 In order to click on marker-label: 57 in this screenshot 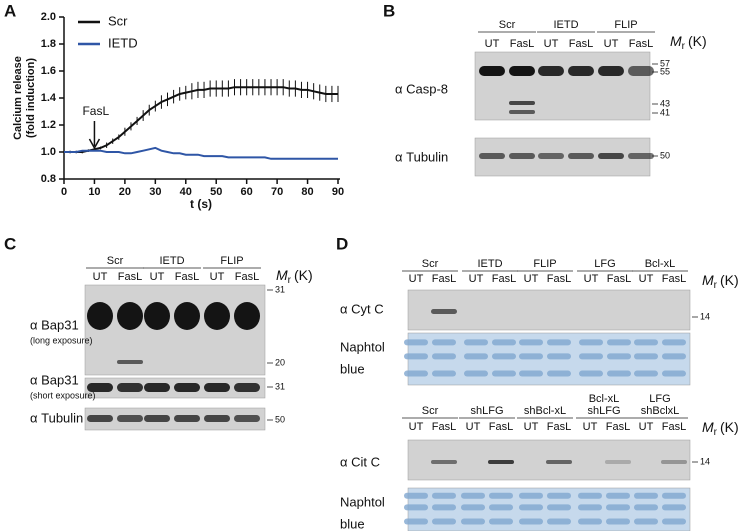, I will do `click(665, 63)`.